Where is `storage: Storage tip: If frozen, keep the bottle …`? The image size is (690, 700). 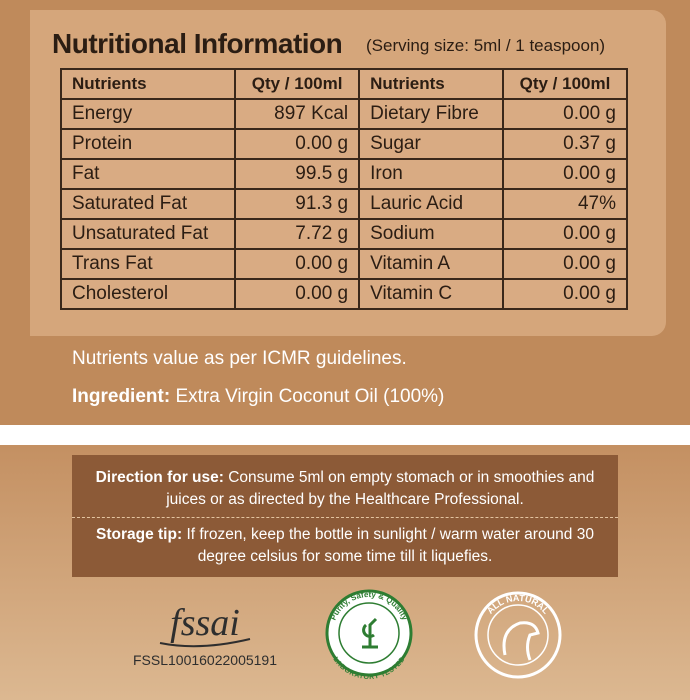 storage: Storage tip: If frozen, keep the bottle … is located at coordinates (345, 546).